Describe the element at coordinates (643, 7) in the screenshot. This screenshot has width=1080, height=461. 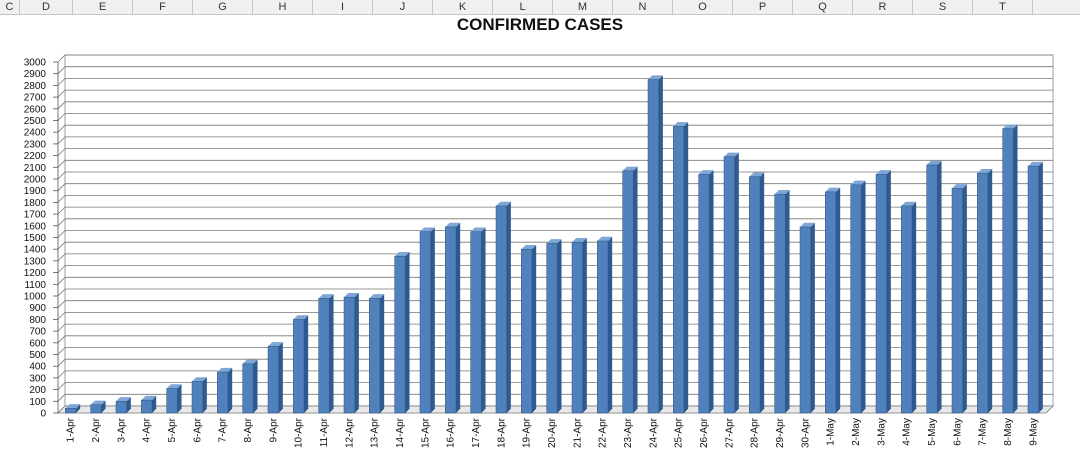
I see `column-header-N: N` at that location.